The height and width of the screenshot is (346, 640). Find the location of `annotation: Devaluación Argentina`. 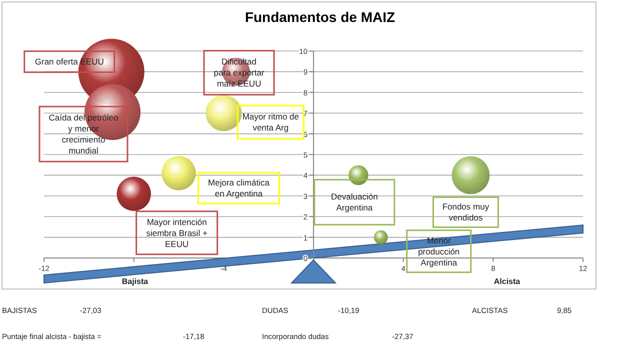

annotation: Devaluación Argentina is located at coordinates (354, 202).